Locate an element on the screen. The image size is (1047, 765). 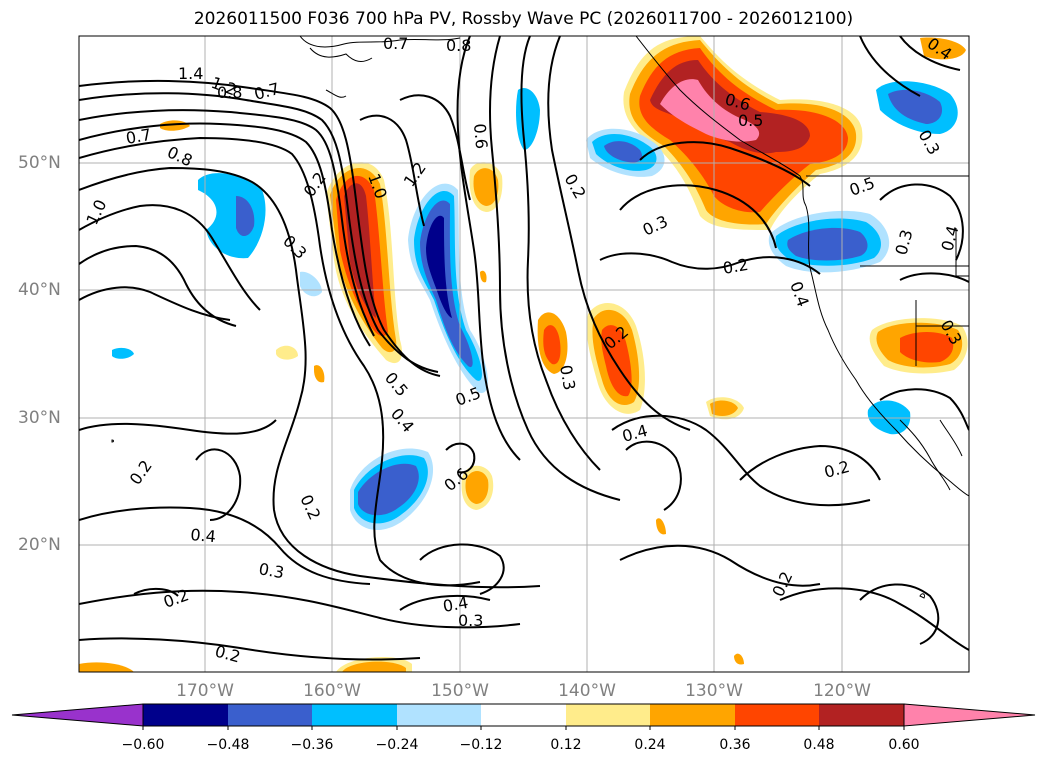
contour-label: 0.6 is located at coordinates (480, 136).